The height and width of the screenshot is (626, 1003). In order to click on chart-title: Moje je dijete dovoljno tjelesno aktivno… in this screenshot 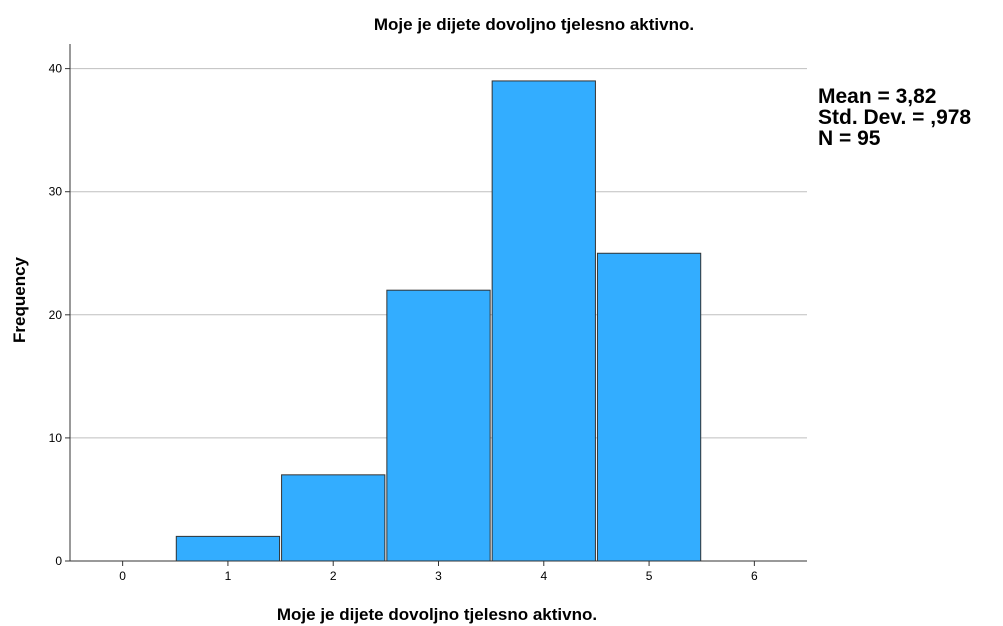, I will do `click(534, 24)`.